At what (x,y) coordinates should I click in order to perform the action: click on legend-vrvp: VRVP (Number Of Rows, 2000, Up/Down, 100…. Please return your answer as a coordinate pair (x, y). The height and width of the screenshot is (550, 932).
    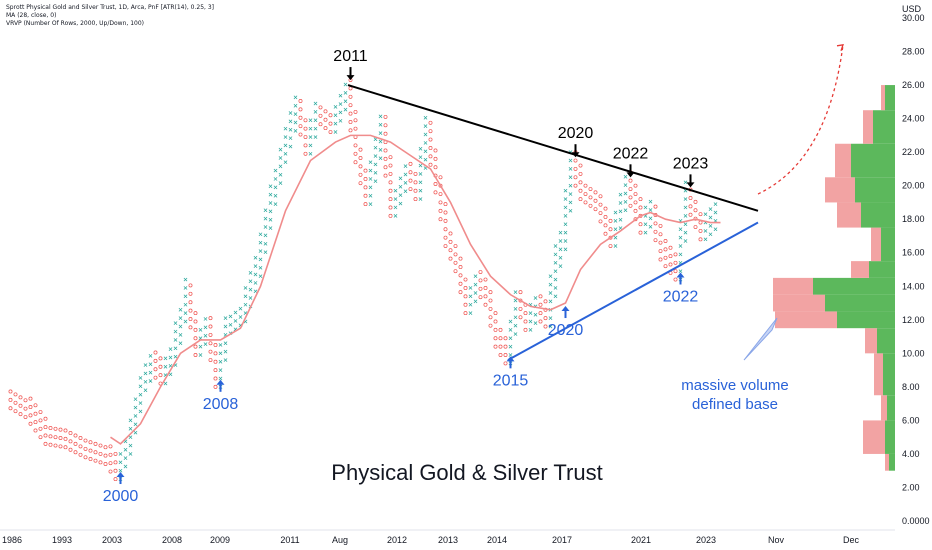
    Looking at the image, I should click on (75, 23).